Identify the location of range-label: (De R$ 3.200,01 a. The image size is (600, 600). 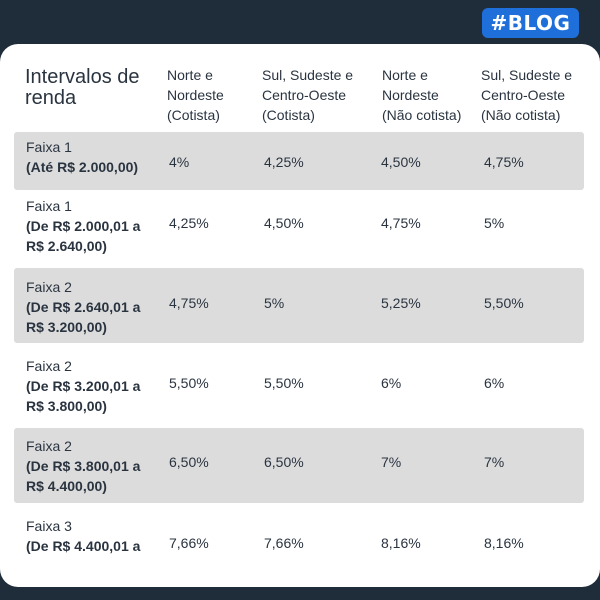
(83, 386).